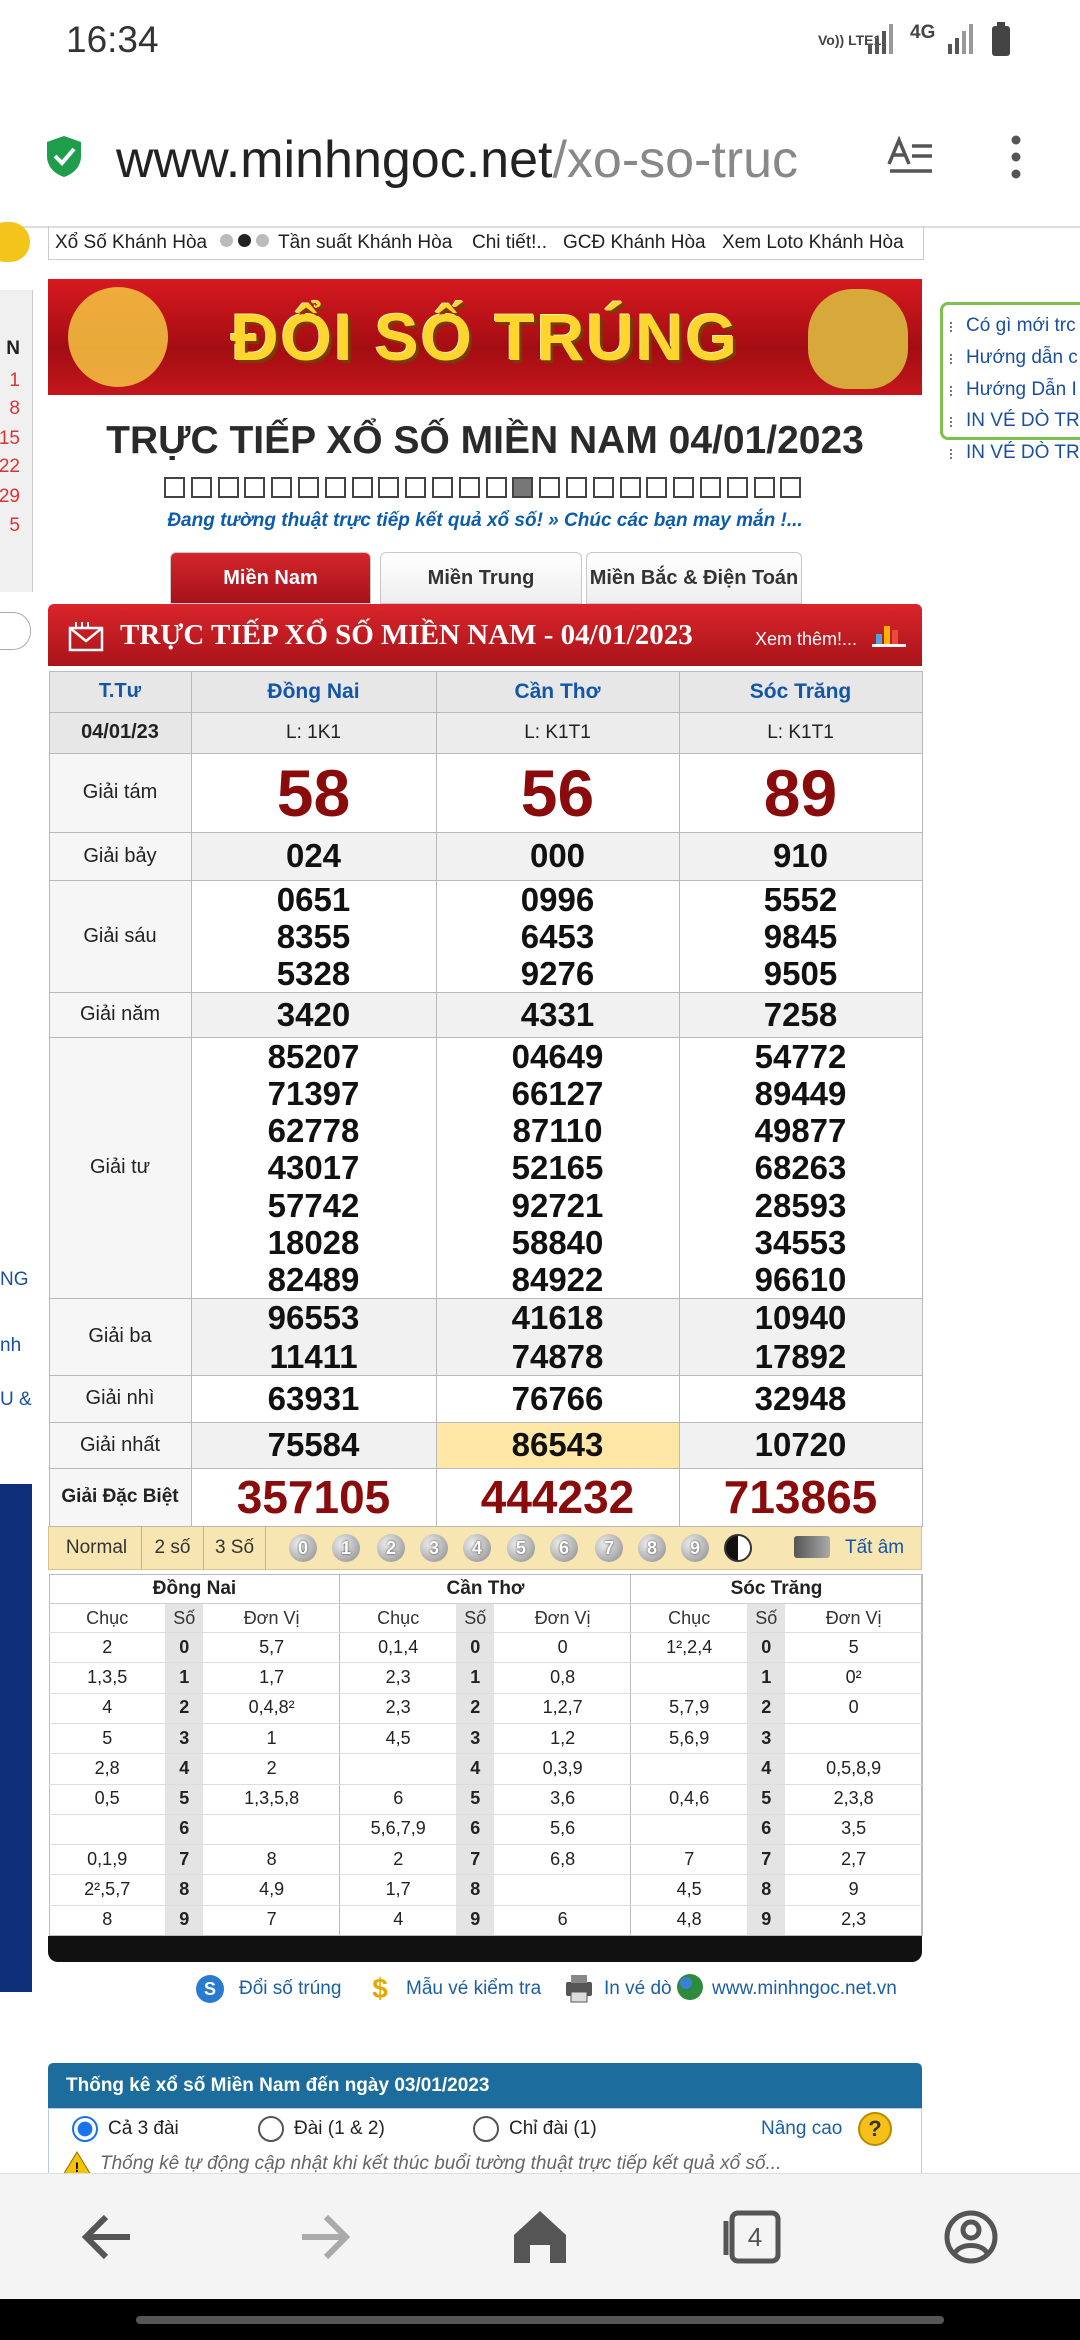 The width and height of the screenshot is (1080, 2340). I want to click on footer-link: Đổi số trúng, so click(290, 1988).